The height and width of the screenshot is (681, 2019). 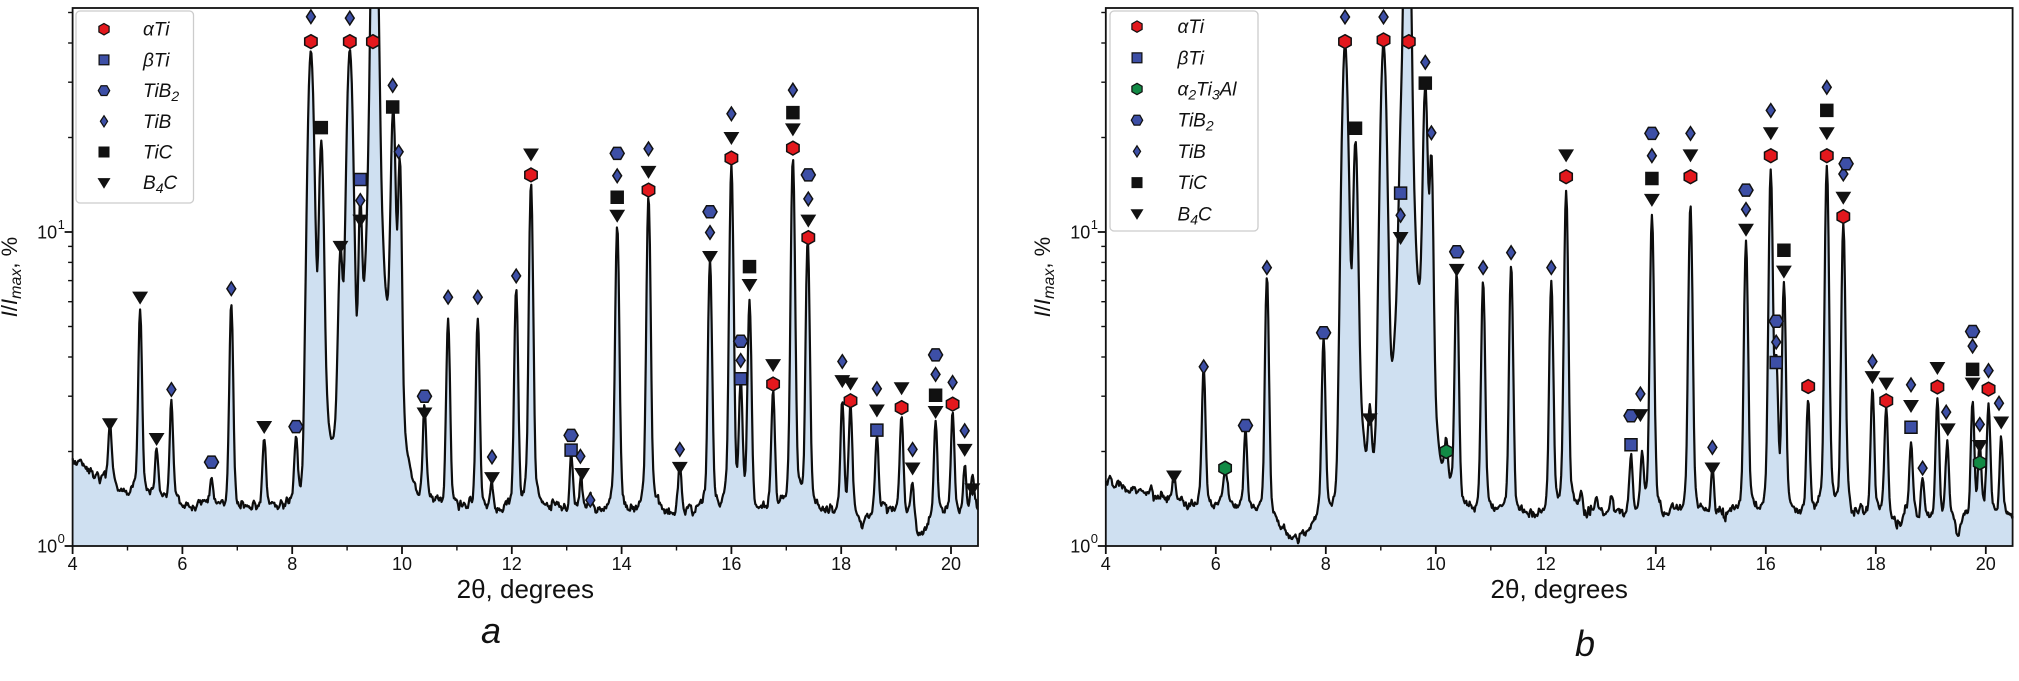 I want to click on svg-text: a, so click(x=491, y=630).